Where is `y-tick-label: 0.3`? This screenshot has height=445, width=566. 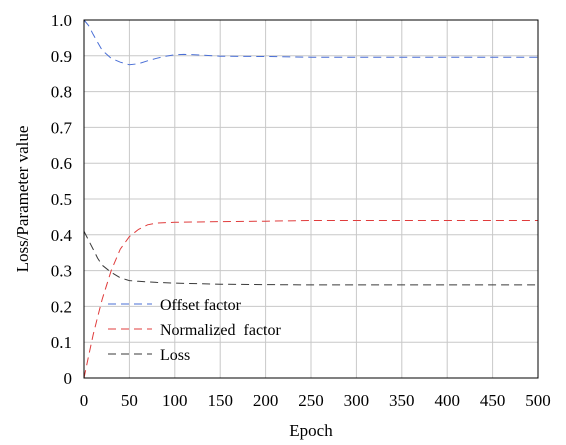
y-tick-label: 0.3 is located at coordinates (61, 271).